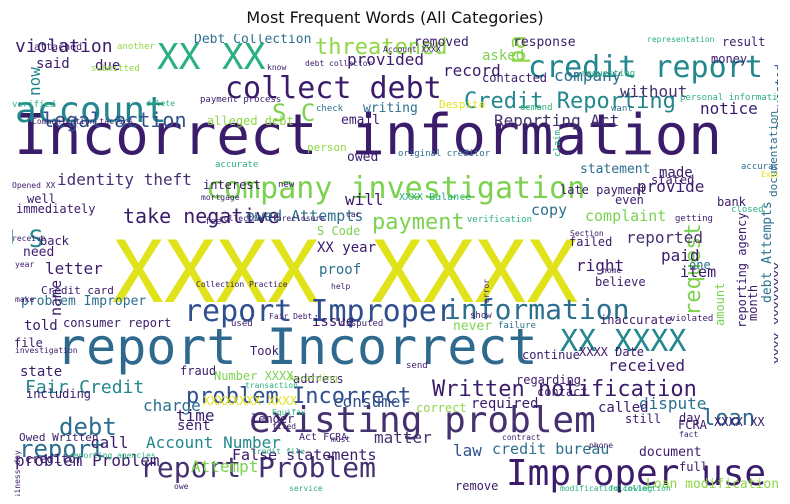 This screenshot has width=790, height=504. Describe the element at coordinates (286, 185) in the screenshot. I see `cloud-word: new` at that location.